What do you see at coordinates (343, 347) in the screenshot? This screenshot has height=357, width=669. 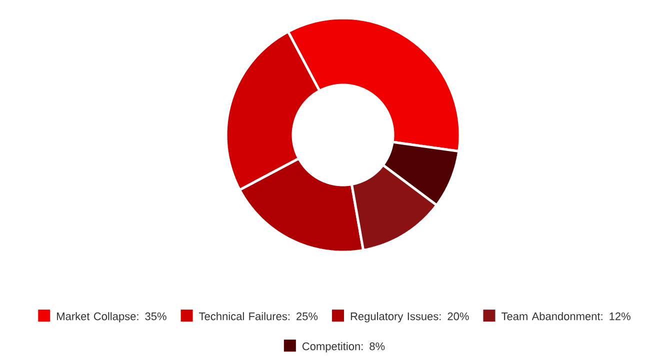 I see `legend-label: Competition: 8%` at bounding box center [343, 347].